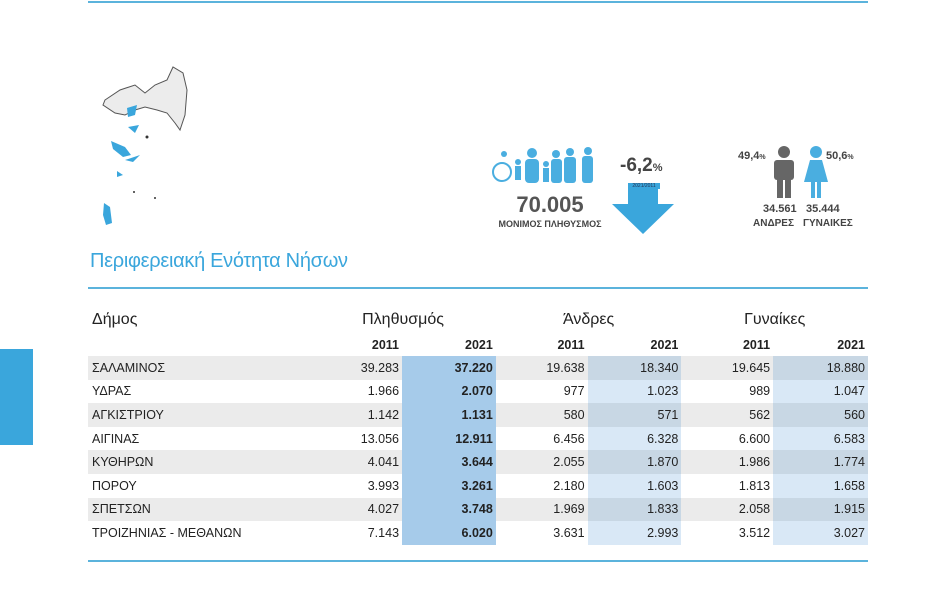 The height and width of the screenshot is (607, 937). Describe the element at coordinates (634, 462) in the screenshot. I see `men-2021: 1.870` at that location.